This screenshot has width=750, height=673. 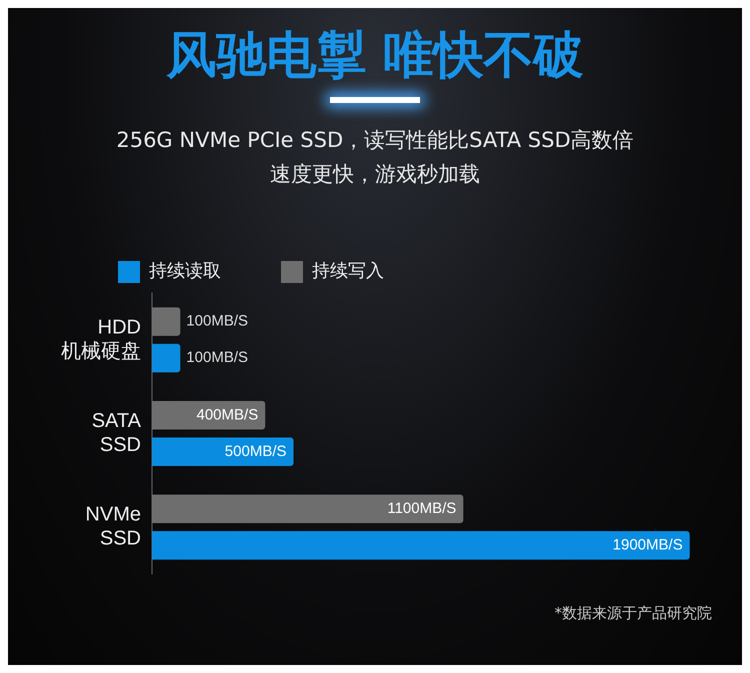 I want to click on data-label: 1900MB/S, so click(x=647, y=545).